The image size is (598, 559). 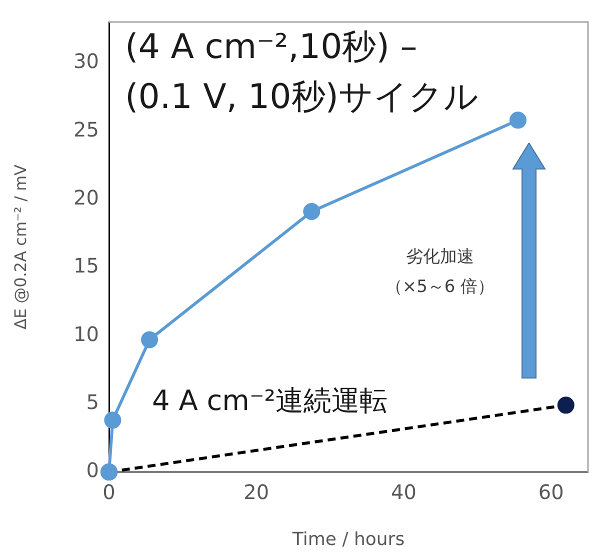 I want to click on x-tick-label: 20, so click(x=257, y=492).